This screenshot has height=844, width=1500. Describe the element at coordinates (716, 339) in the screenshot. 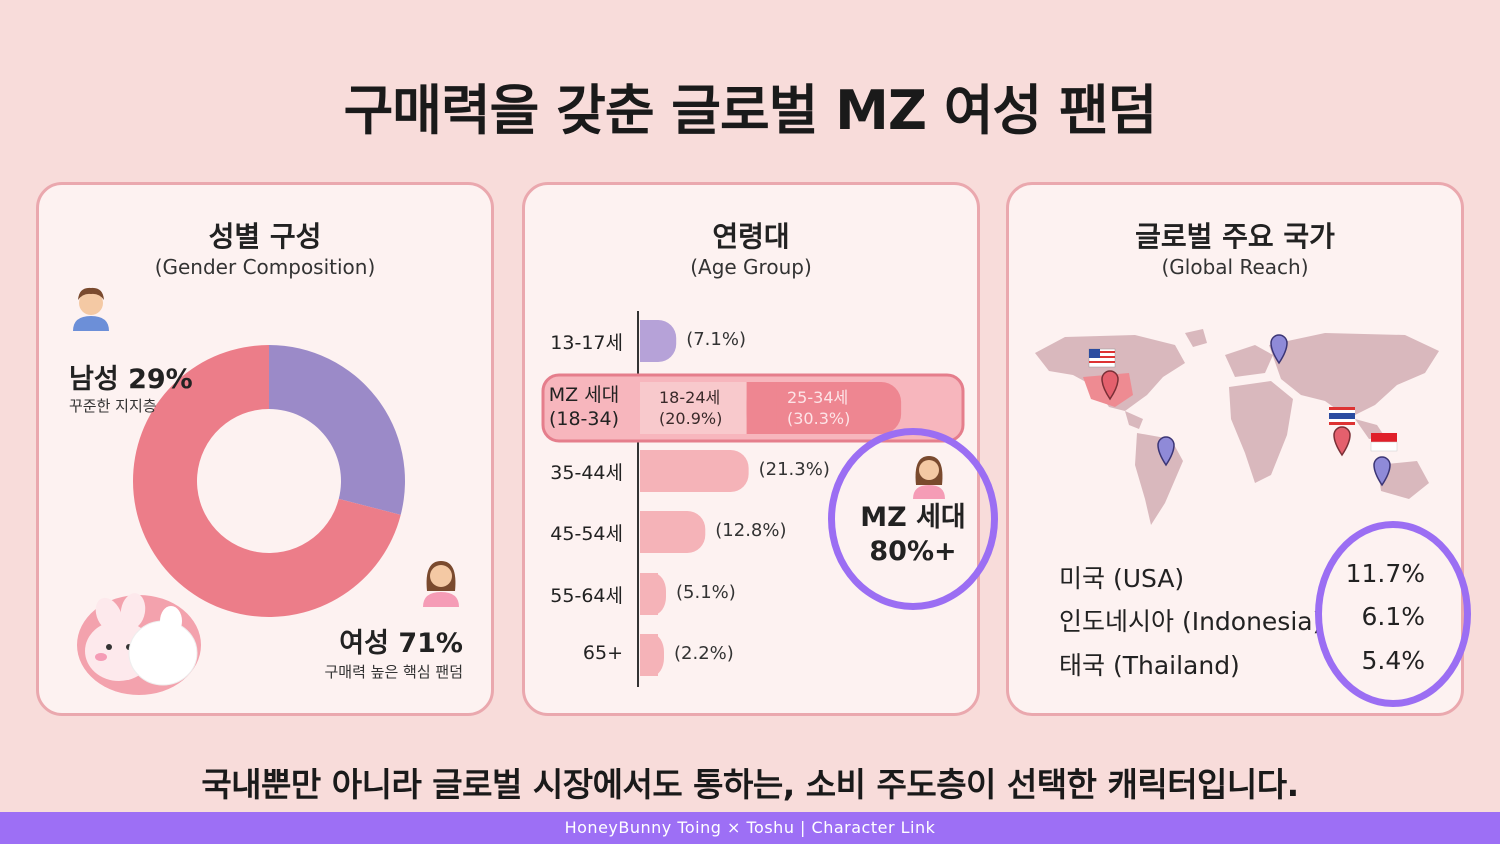

I see `age-value-label: (7.1%)` at that location.